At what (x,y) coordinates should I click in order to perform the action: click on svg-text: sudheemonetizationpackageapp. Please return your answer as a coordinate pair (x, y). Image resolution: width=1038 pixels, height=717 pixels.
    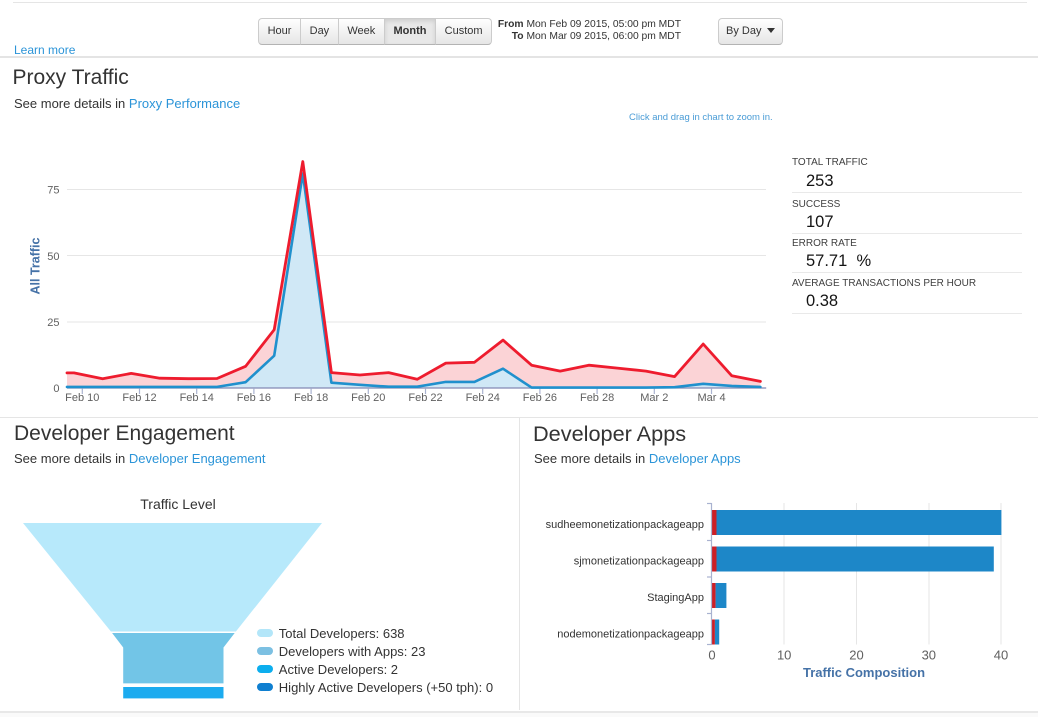
    Looking at the image, I should click on (625, 525).